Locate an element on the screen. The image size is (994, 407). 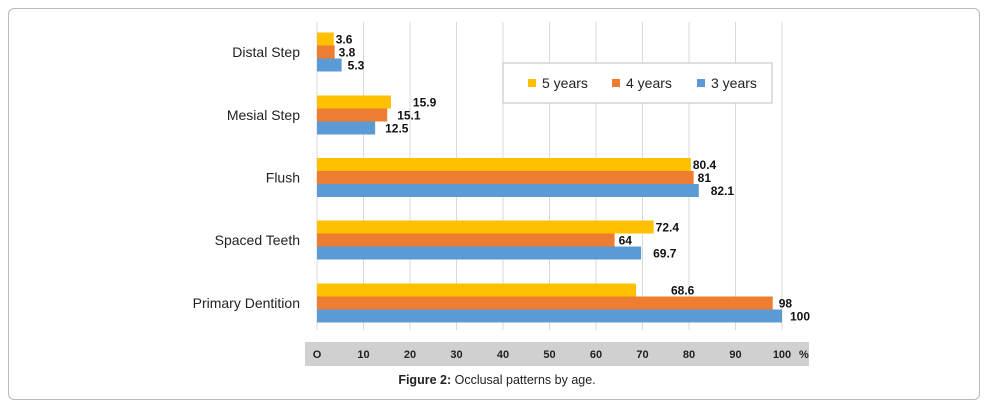
category-label-distal-step: Distal Step is located at coordinates (266, 52).